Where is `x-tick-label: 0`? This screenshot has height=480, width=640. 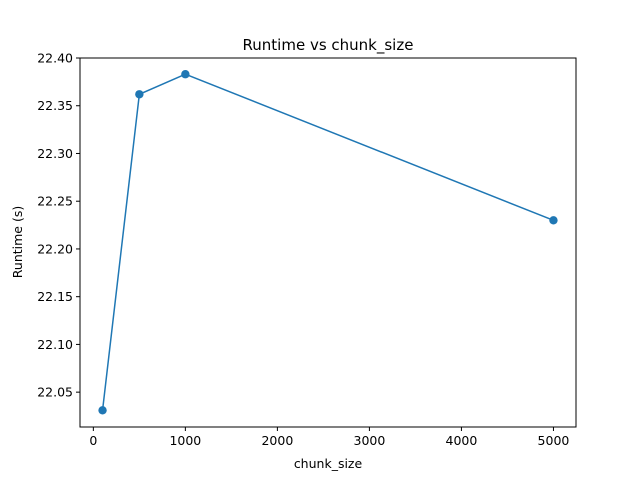
x-tick-label: 0 is located at coordinates (93, 440).